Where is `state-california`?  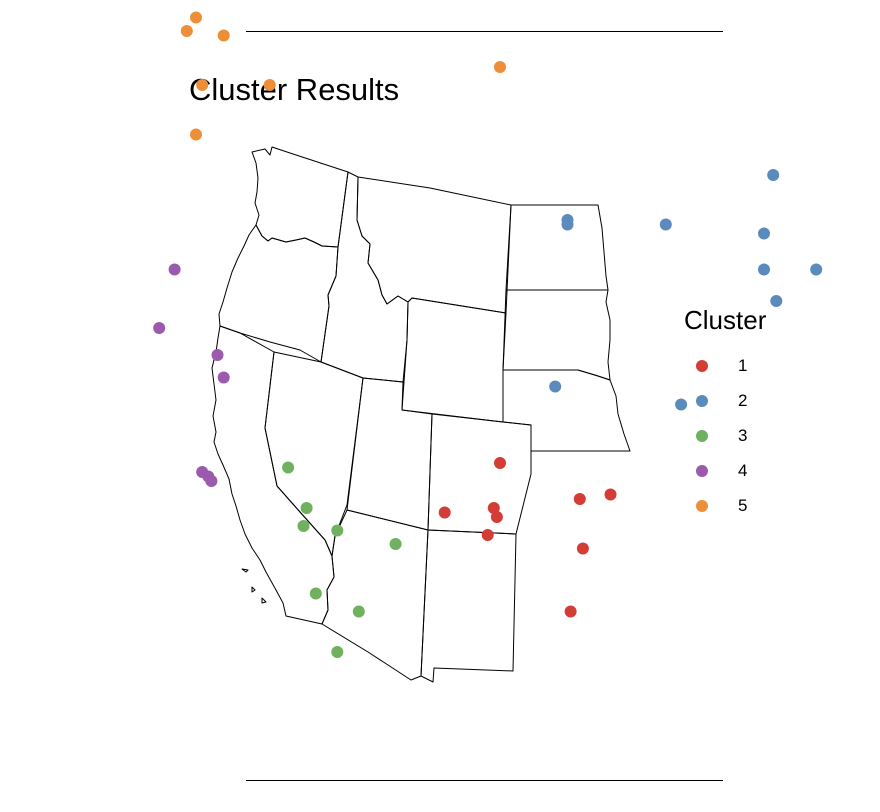 state-california is located at coordinates (273, 475).